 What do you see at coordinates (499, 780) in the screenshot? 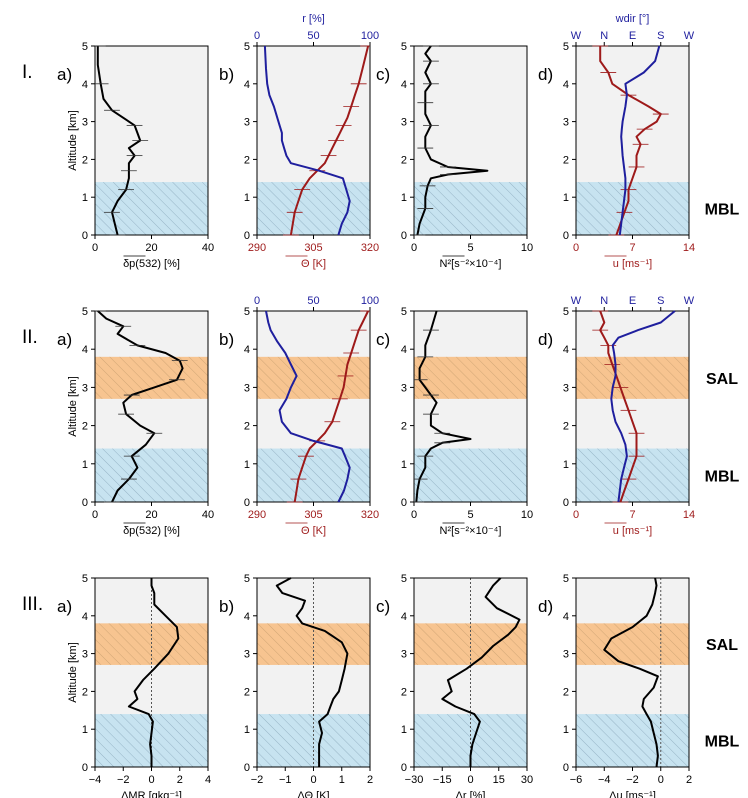
I see `x-tick-label: 15` at bounding box center [499, 780].